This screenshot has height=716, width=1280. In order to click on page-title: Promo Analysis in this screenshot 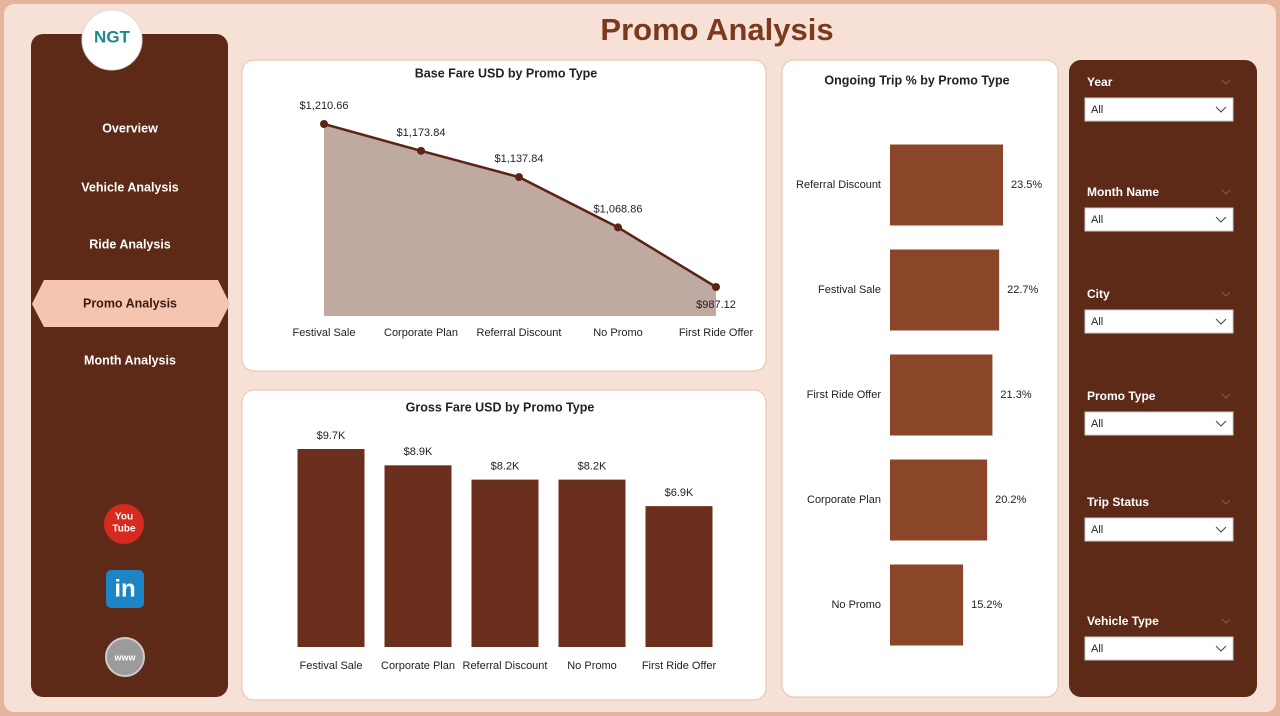, I will do `click(716, 29)`.